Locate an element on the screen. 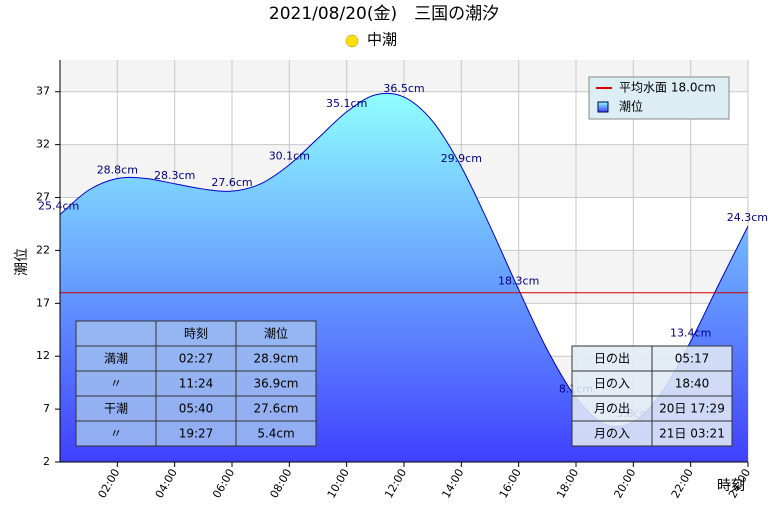  x-tick-label: 16:00 is located at coordinates (510, 484).